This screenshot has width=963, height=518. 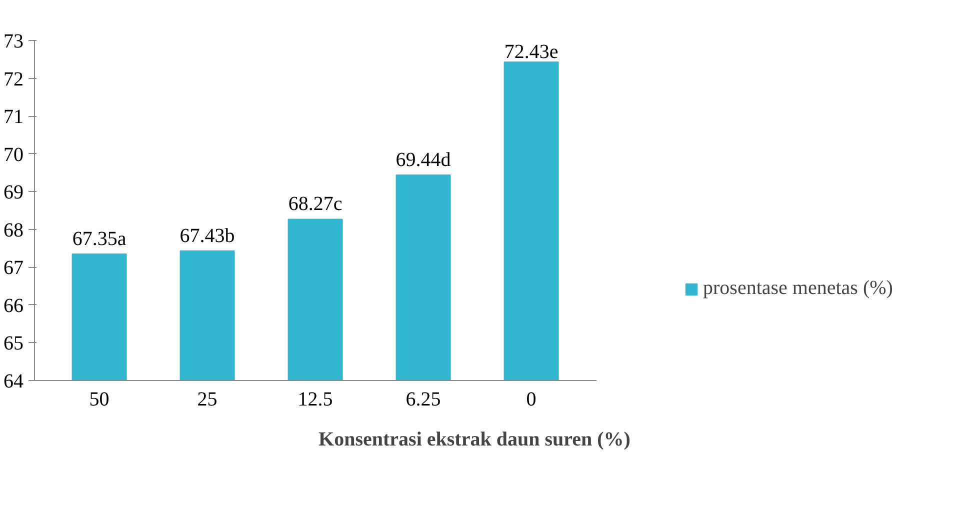 What do you see at coordinates (14, 268) in the screenshot?
I see `y-tick-label: 67` at bounding box center [14, 268].